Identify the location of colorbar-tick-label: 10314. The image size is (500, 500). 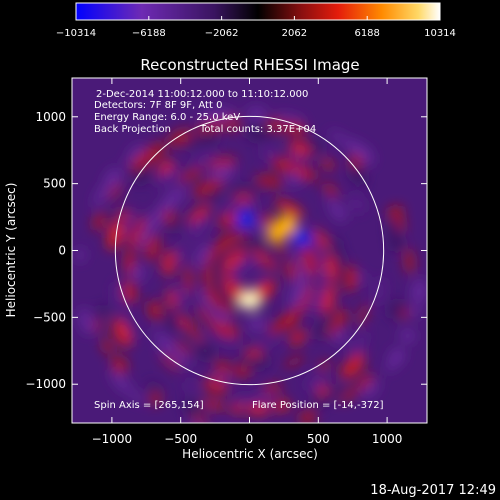
(440, 33).